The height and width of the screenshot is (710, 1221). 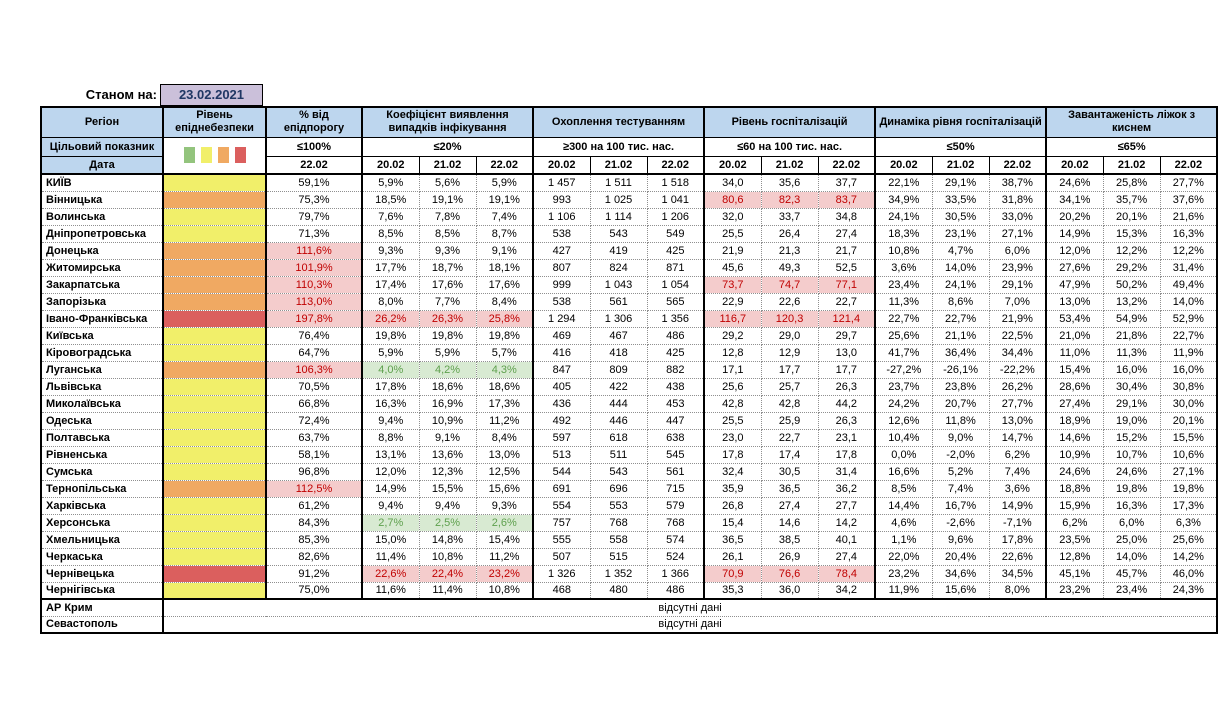 What do you see at coordinates (1132, 387) in the screenshot?
I see `oxygen-beds-cell: 30,4%` at bounding box center [1132, 387].